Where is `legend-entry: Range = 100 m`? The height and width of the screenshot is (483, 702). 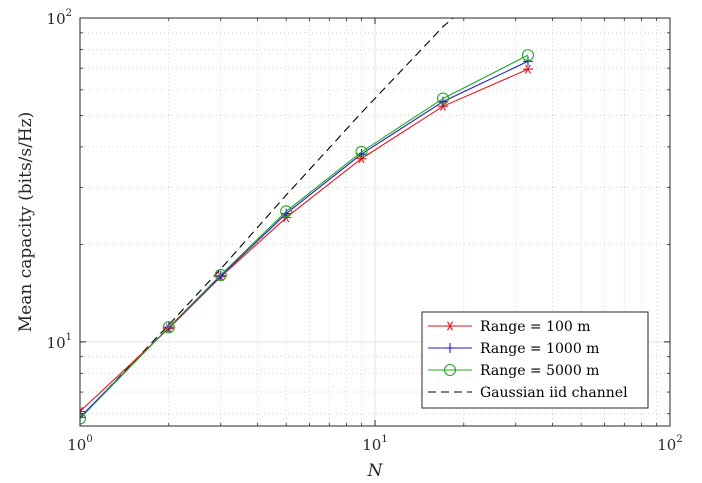 legend-entry: Range = 100 m is located at coordinates (509, 327).